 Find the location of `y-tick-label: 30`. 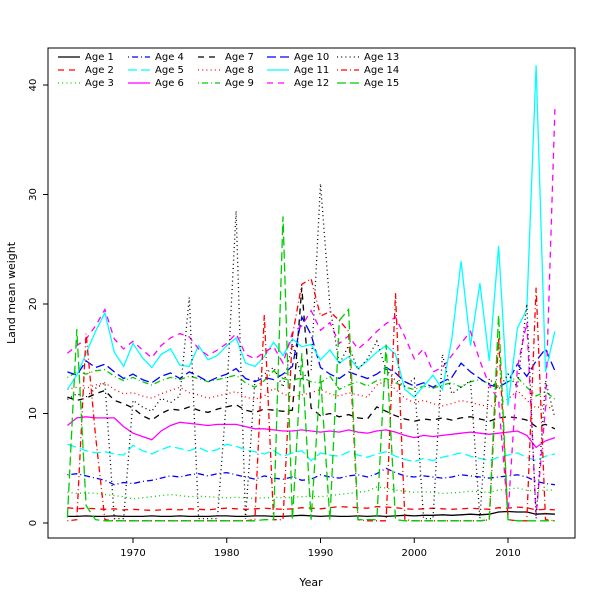

y-tick-label: 30 is located at coordinates (33, 194).